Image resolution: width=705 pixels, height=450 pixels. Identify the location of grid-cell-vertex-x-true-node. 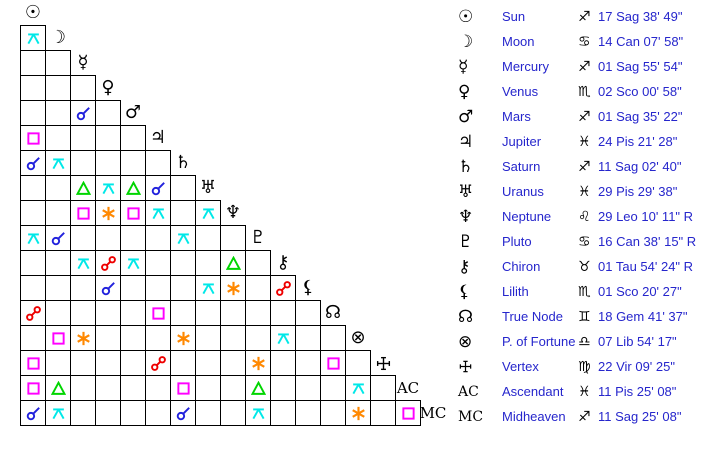
(333, 363).